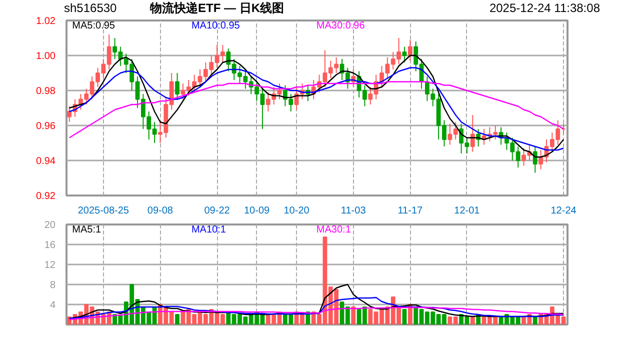 This screenshot has width=627, height=342. What do you see at coordinates (90, 8) in the screenshot?
I see `text: sh516530` at bounding box center [90, 8].